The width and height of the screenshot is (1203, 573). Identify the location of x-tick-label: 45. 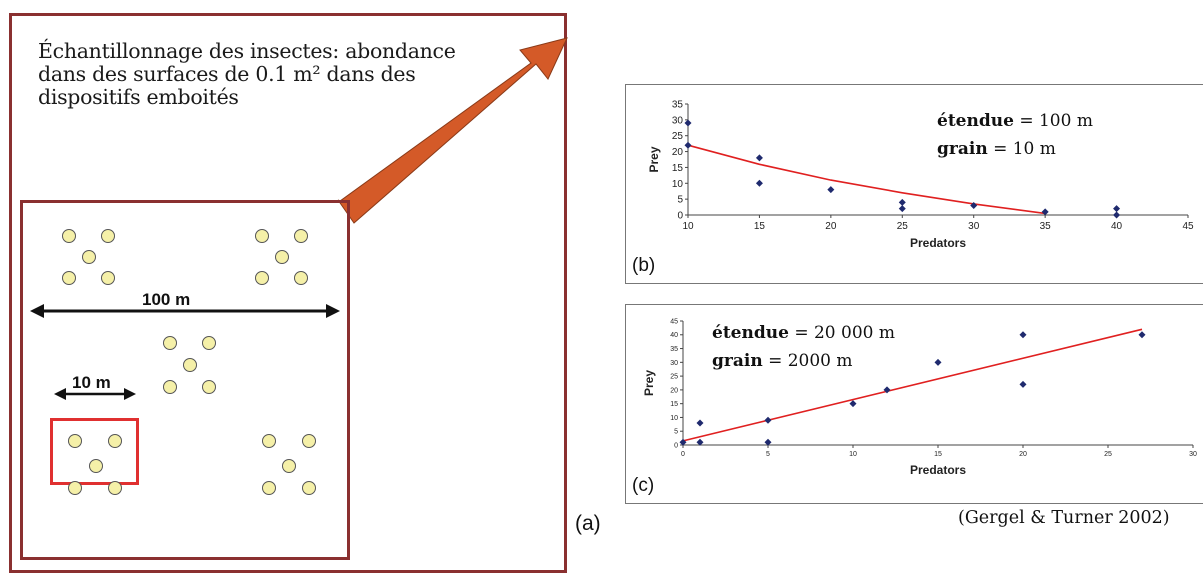
(1188, 226).